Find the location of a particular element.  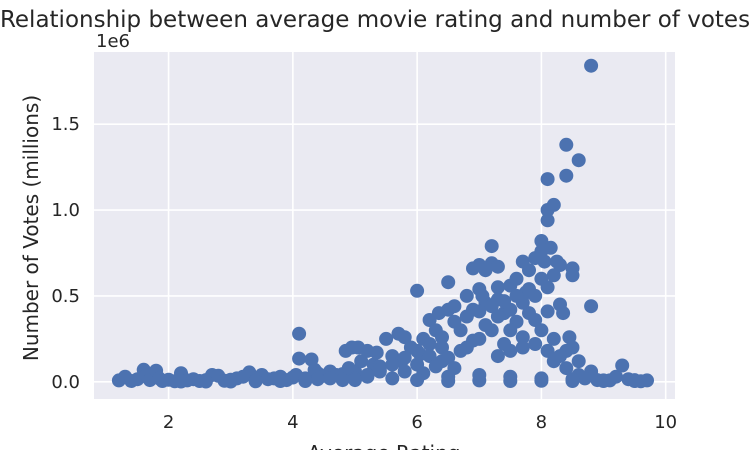

y-tick-label: 1.0 is located at coordinates (65, 210).